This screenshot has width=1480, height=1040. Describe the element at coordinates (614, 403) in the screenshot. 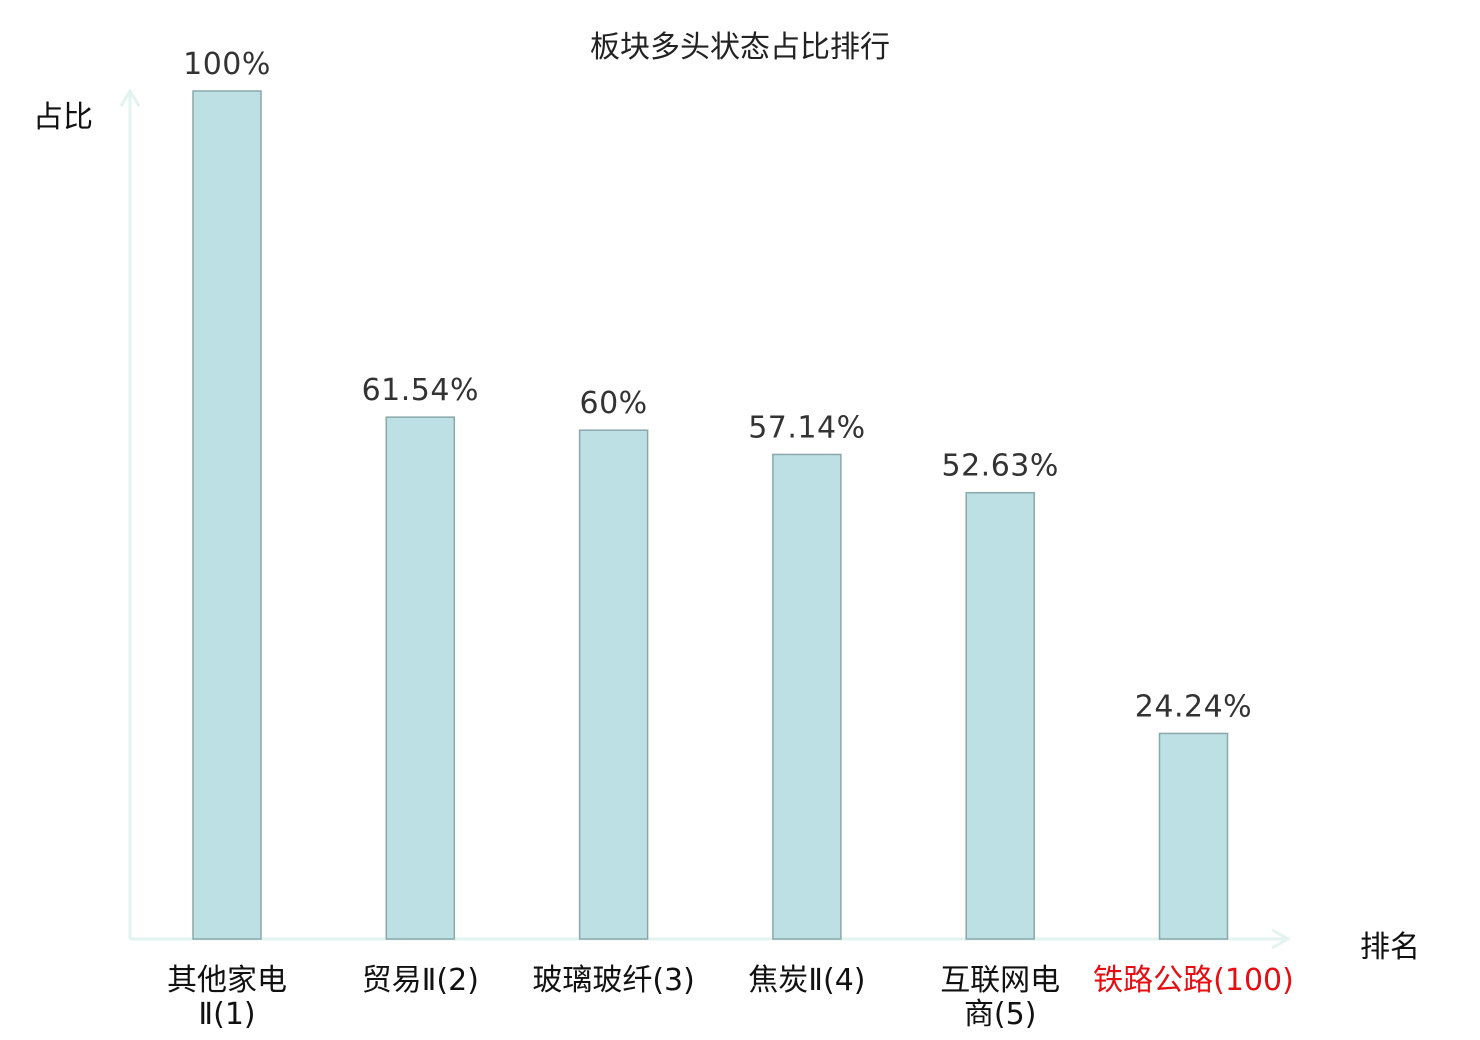

I see `data-label: 60%` at that location.